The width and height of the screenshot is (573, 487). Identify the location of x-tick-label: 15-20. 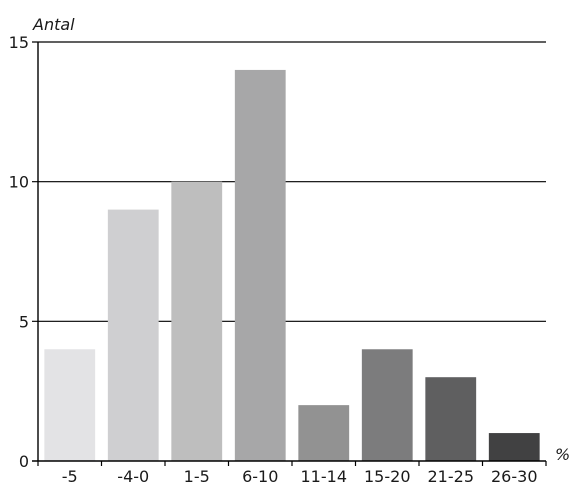
(387, 476).